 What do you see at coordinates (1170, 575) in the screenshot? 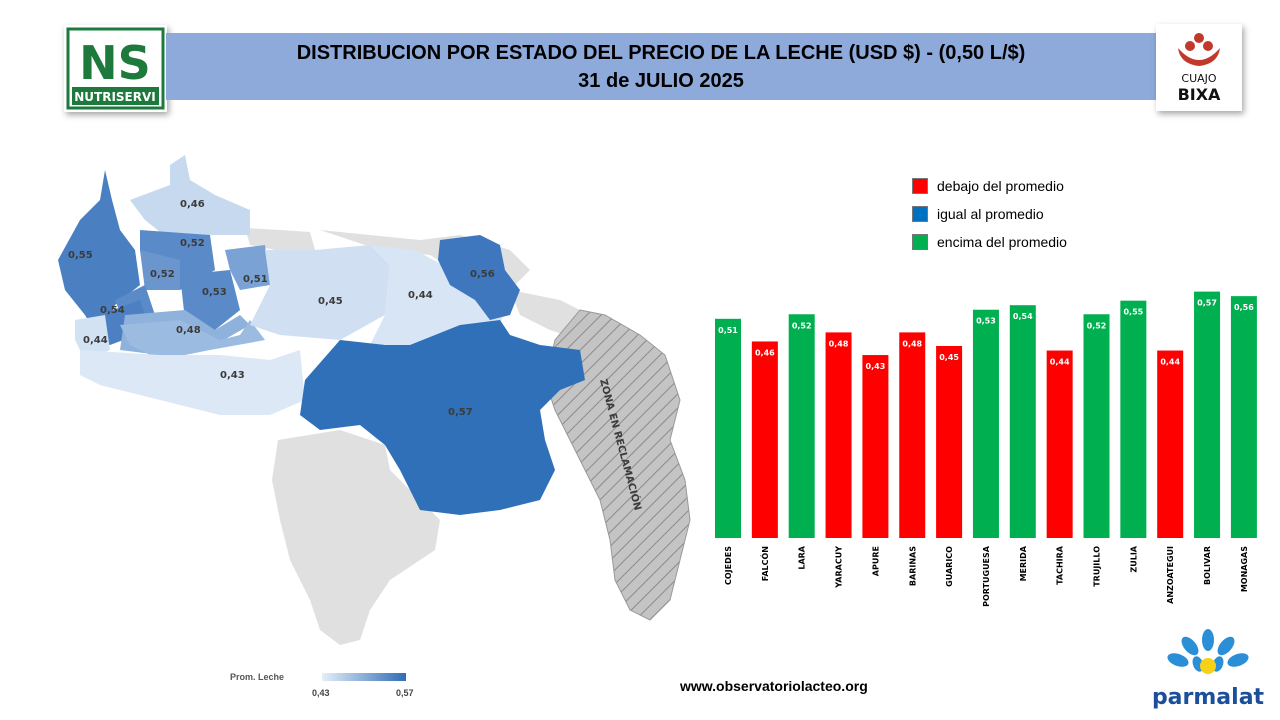
I see `bar-category-label: ANZOATEGUI` at bounding box center [1170, 575].